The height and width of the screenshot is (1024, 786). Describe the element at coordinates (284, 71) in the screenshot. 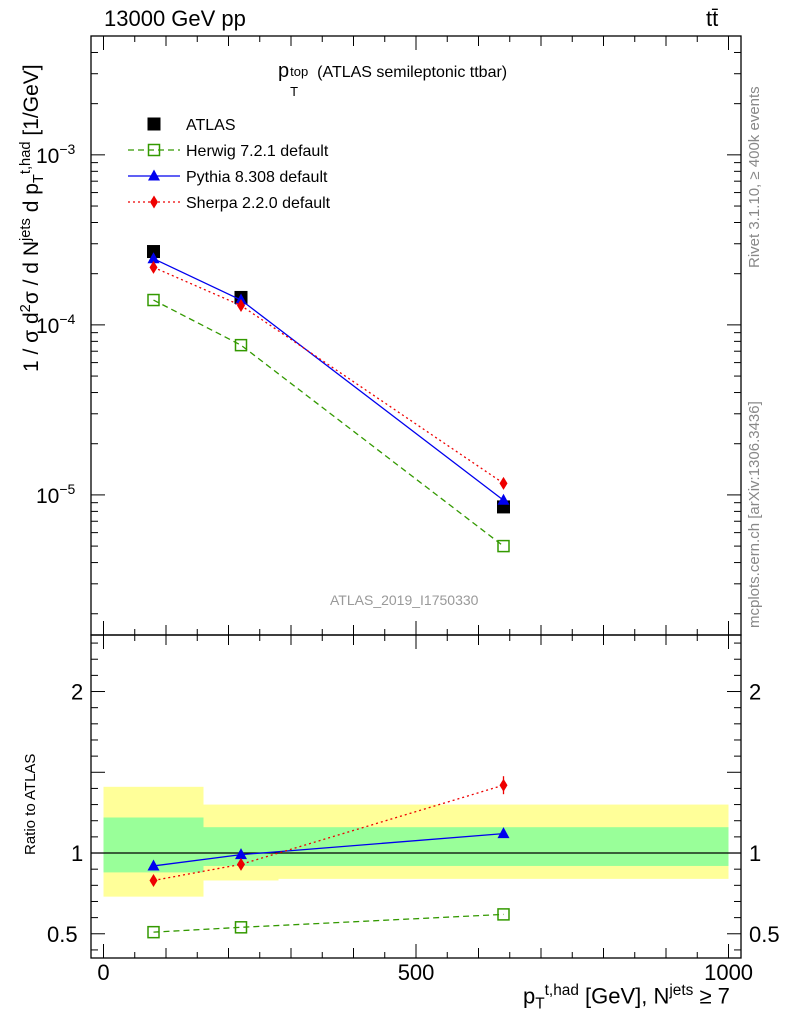

I see `plot-title-symbol: p` at that location.